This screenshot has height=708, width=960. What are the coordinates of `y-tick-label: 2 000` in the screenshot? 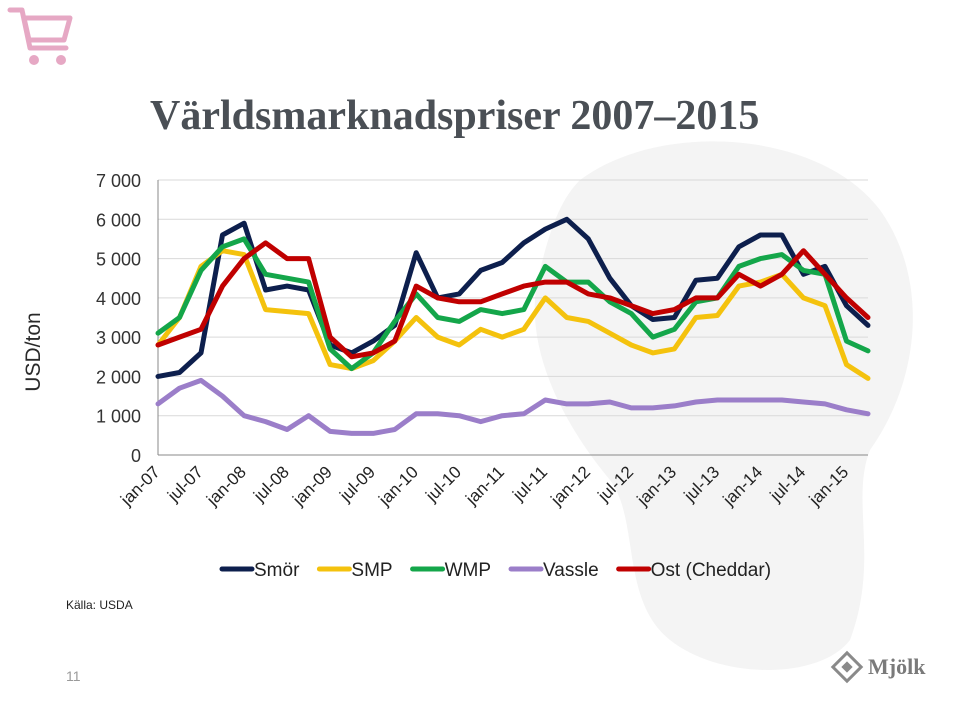 It's located at (118, 377).